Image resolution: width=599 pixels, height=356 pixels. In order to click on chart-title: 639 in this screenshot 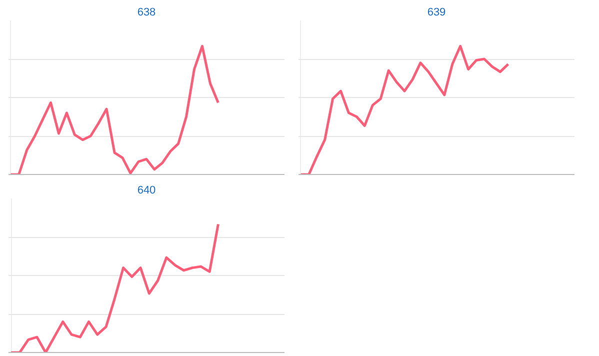, I will do `click(436, 12)`.